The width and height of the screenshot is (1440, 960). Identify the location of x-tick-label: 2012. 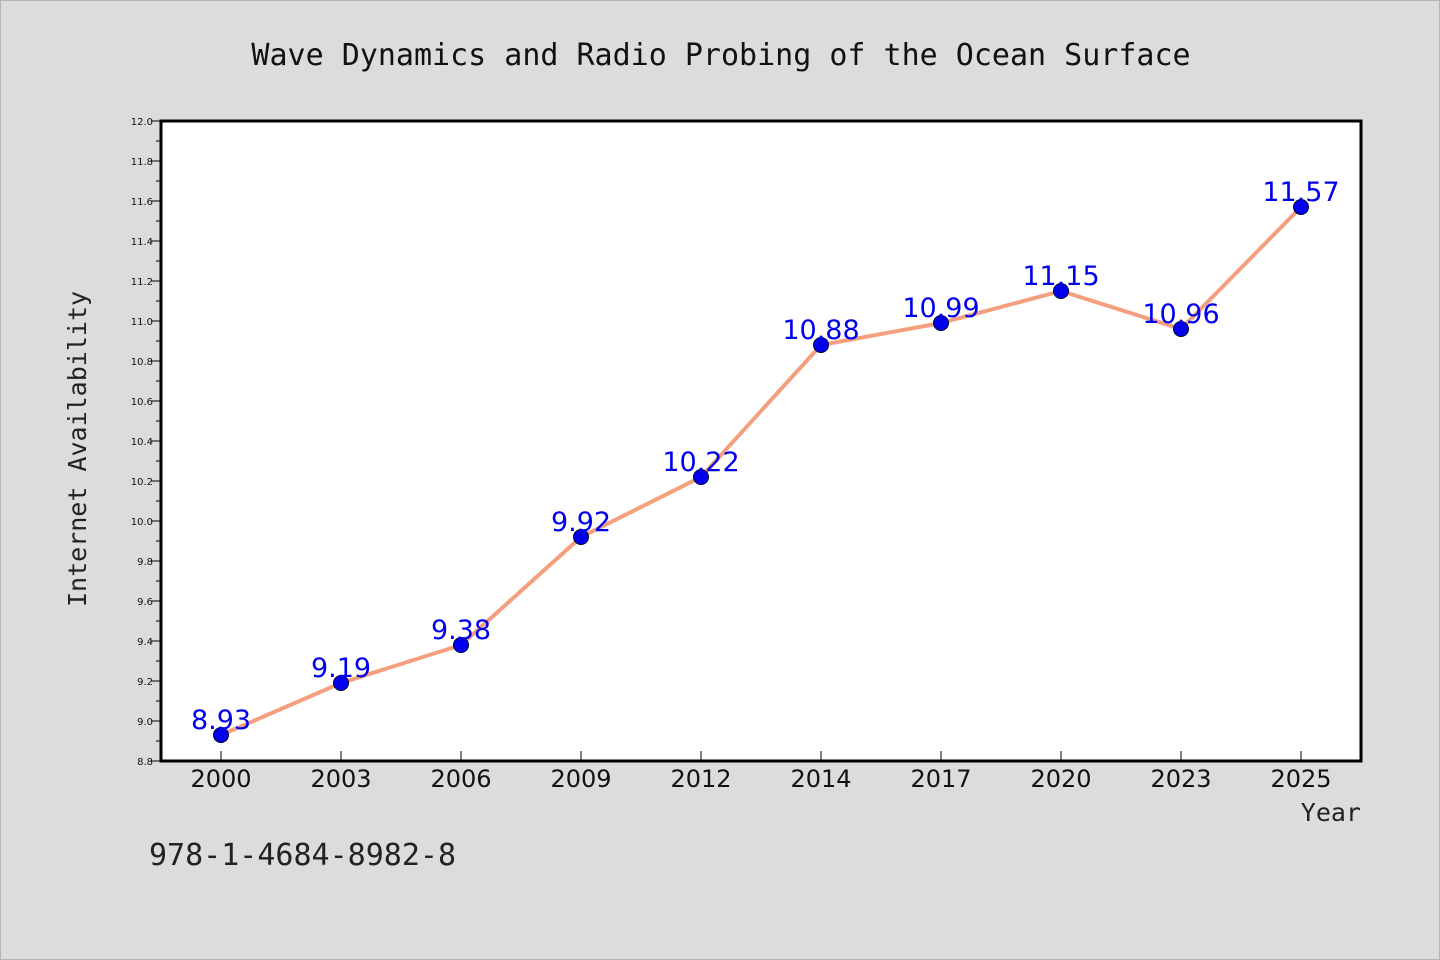
(700, 779).